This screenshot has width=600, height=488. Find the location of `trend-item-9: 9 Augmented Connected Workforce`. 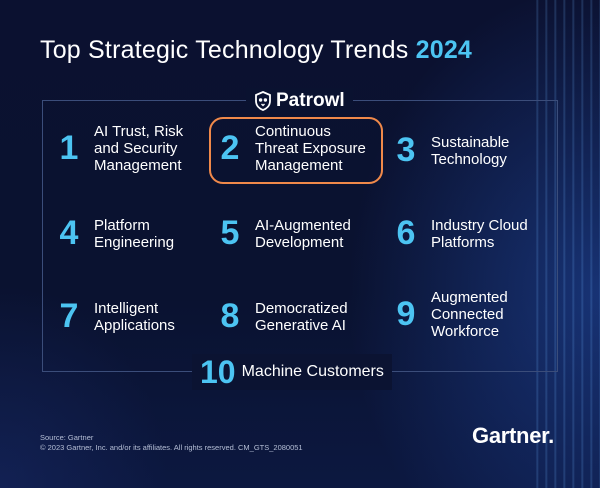

trend-item-9: 9 Augmented Connected Workforce is located at coordinates (448, 314).